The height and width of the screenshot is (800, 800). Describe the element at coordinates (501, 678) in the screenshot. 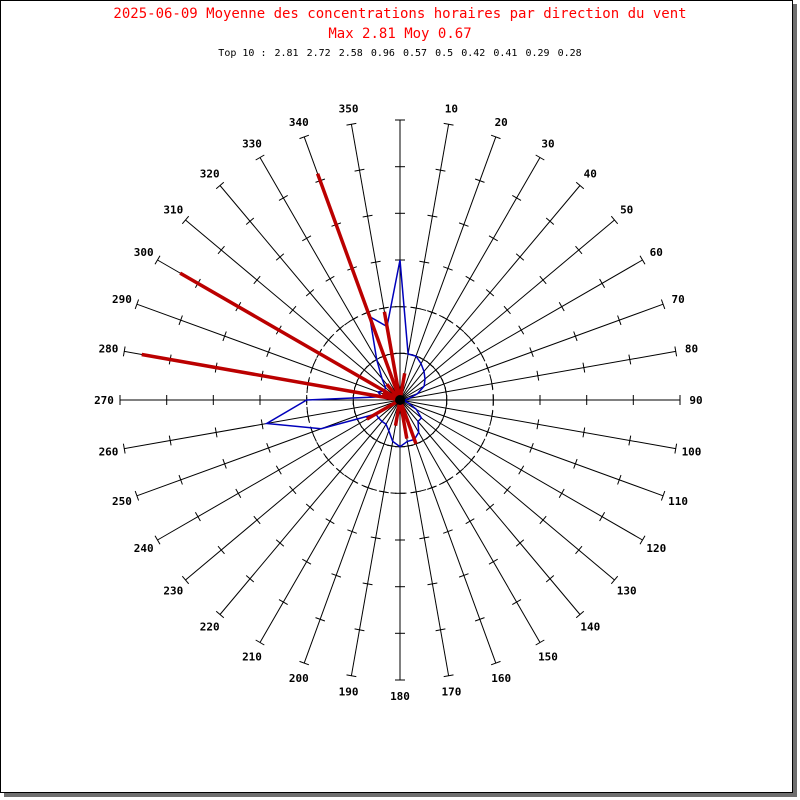

I see `angle-label: 160` at that location.